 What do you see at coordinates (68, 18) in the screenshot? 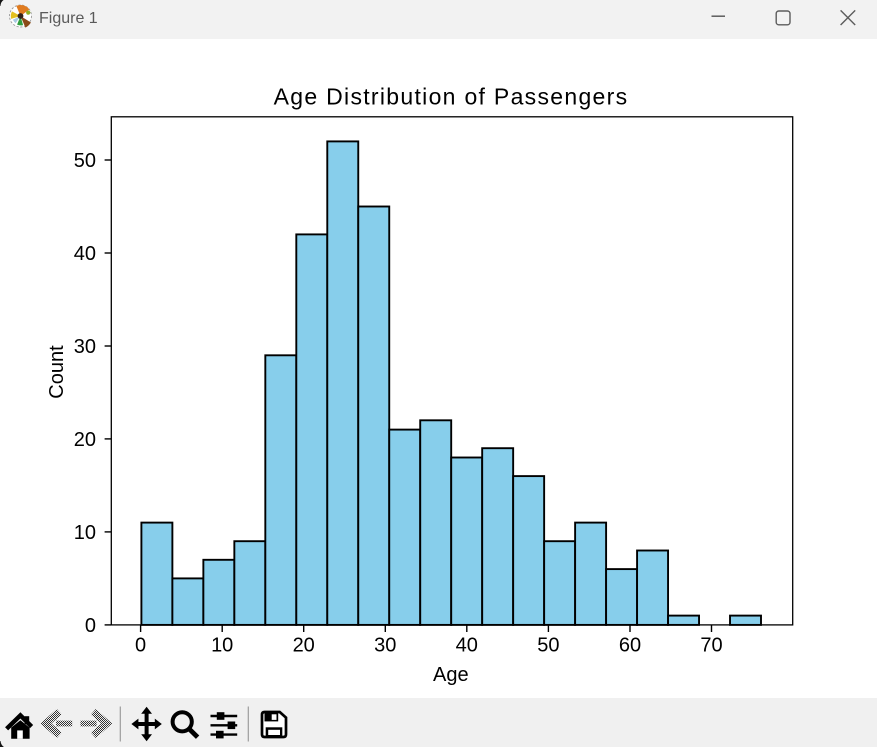
I see `svg-text: Figure 1` at bounding box center [68, 18].